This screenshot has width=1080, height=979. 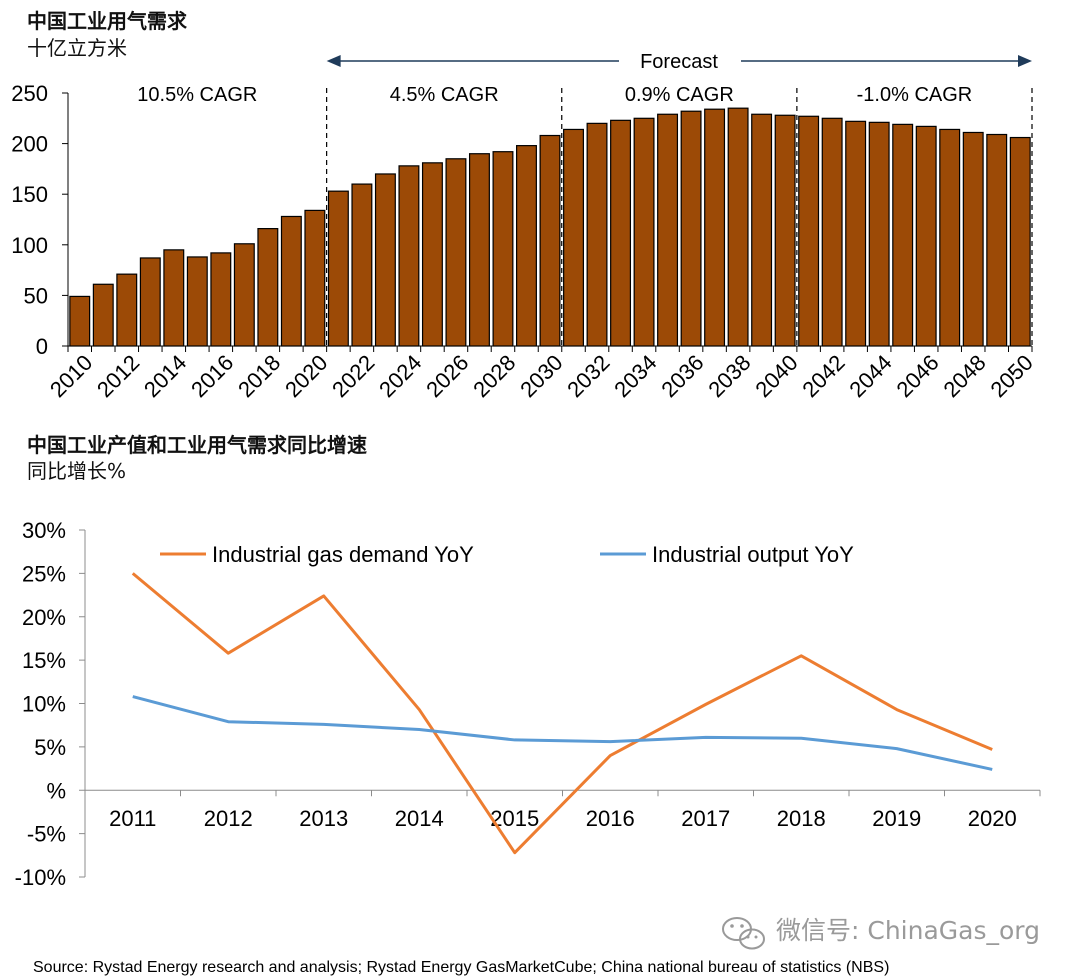 I want to click on bar-x-tick-label: 2048, so click(x=964, y=376).